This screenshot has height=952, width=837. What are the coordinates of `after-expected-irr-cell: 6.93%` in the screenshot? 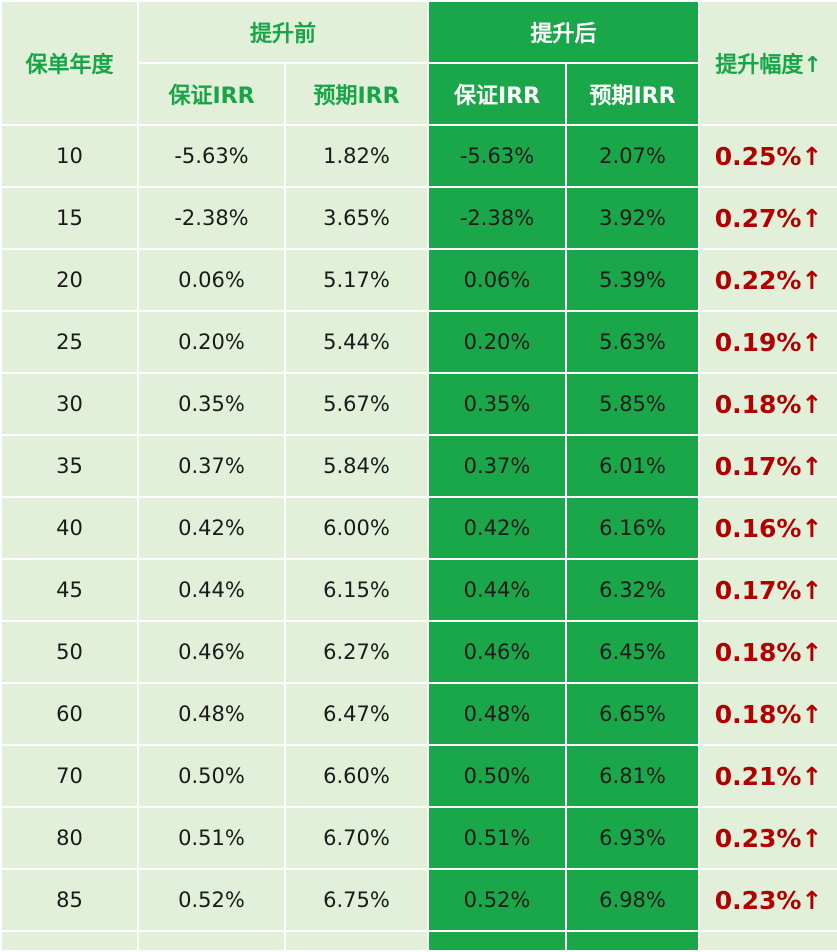 It's located at (633, 838).